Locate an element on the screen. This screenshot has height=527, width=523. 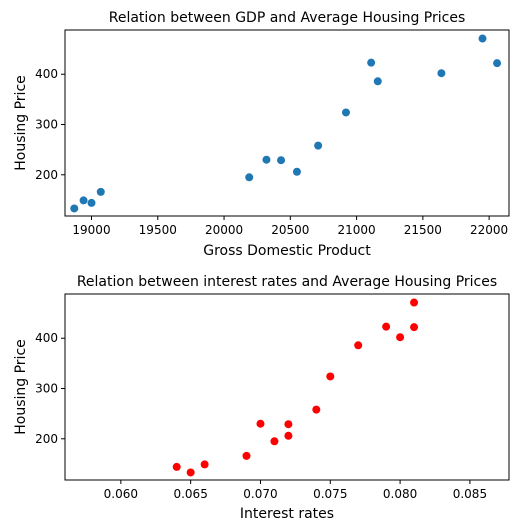
x-tick-label: 21000 is located at coordinates (356, 230).